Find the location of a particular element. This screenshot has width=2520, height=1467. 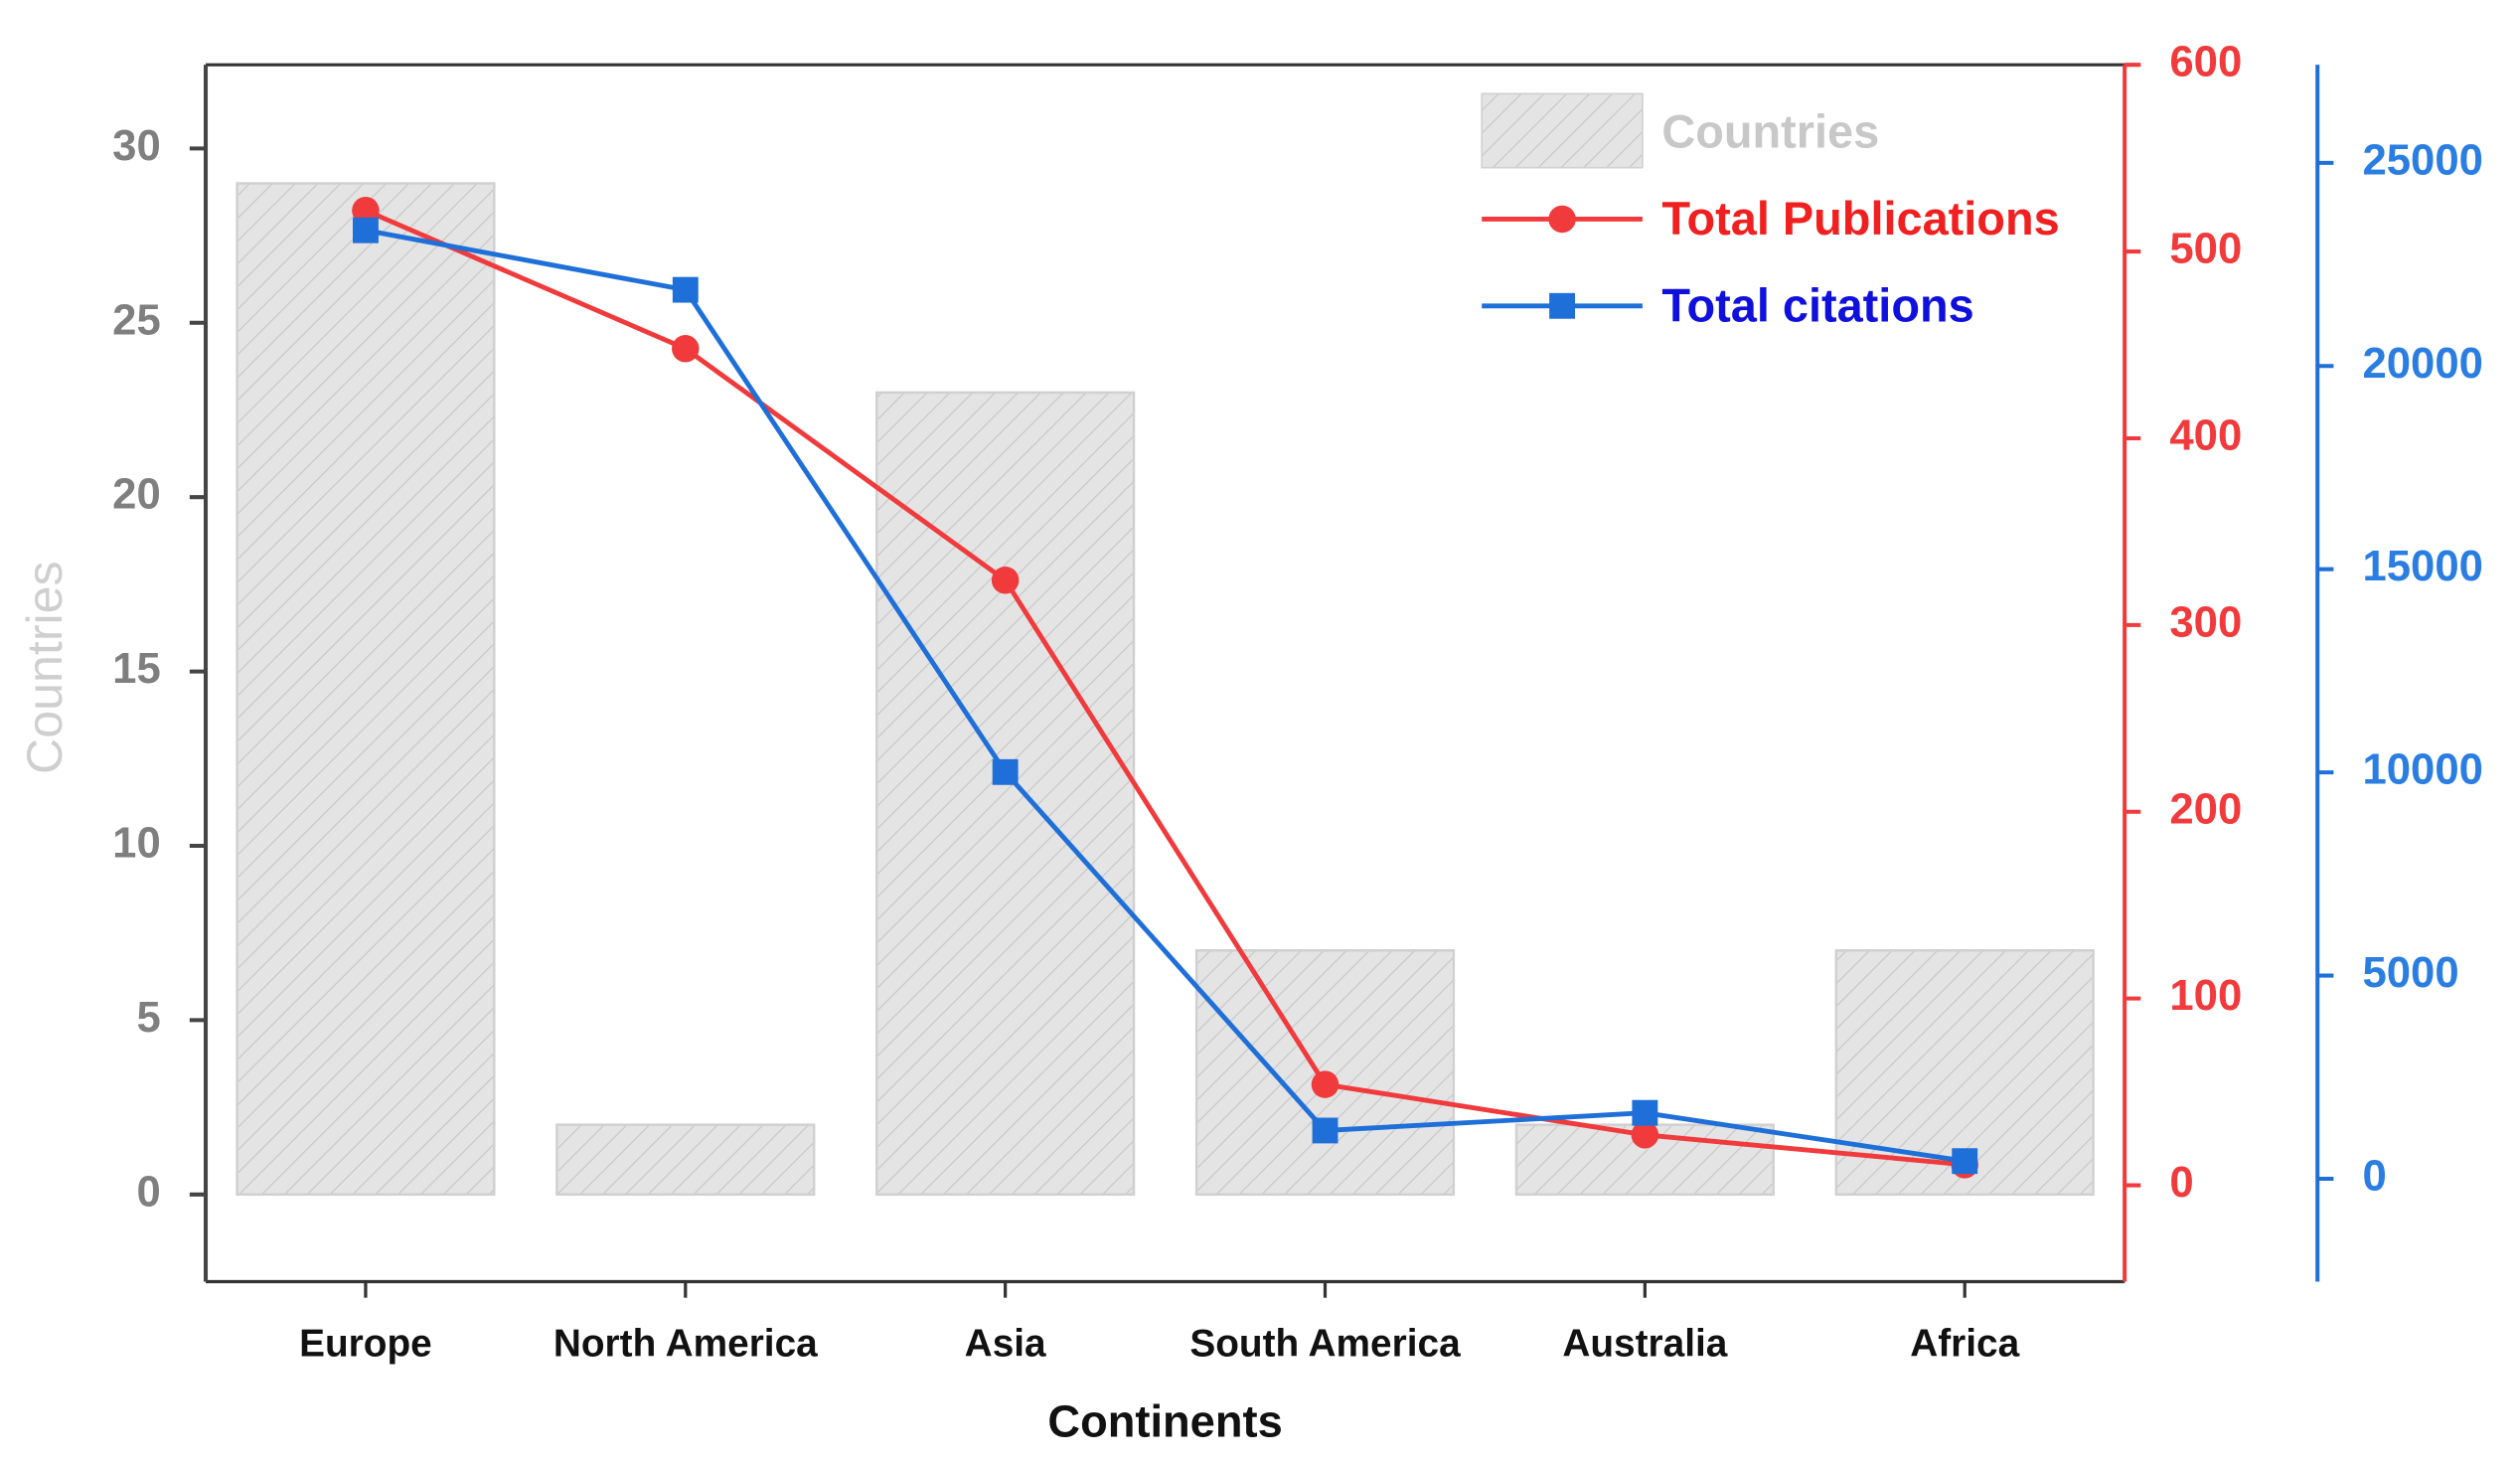

x-tick-label: Europe is located at coordinates (365, 1343).